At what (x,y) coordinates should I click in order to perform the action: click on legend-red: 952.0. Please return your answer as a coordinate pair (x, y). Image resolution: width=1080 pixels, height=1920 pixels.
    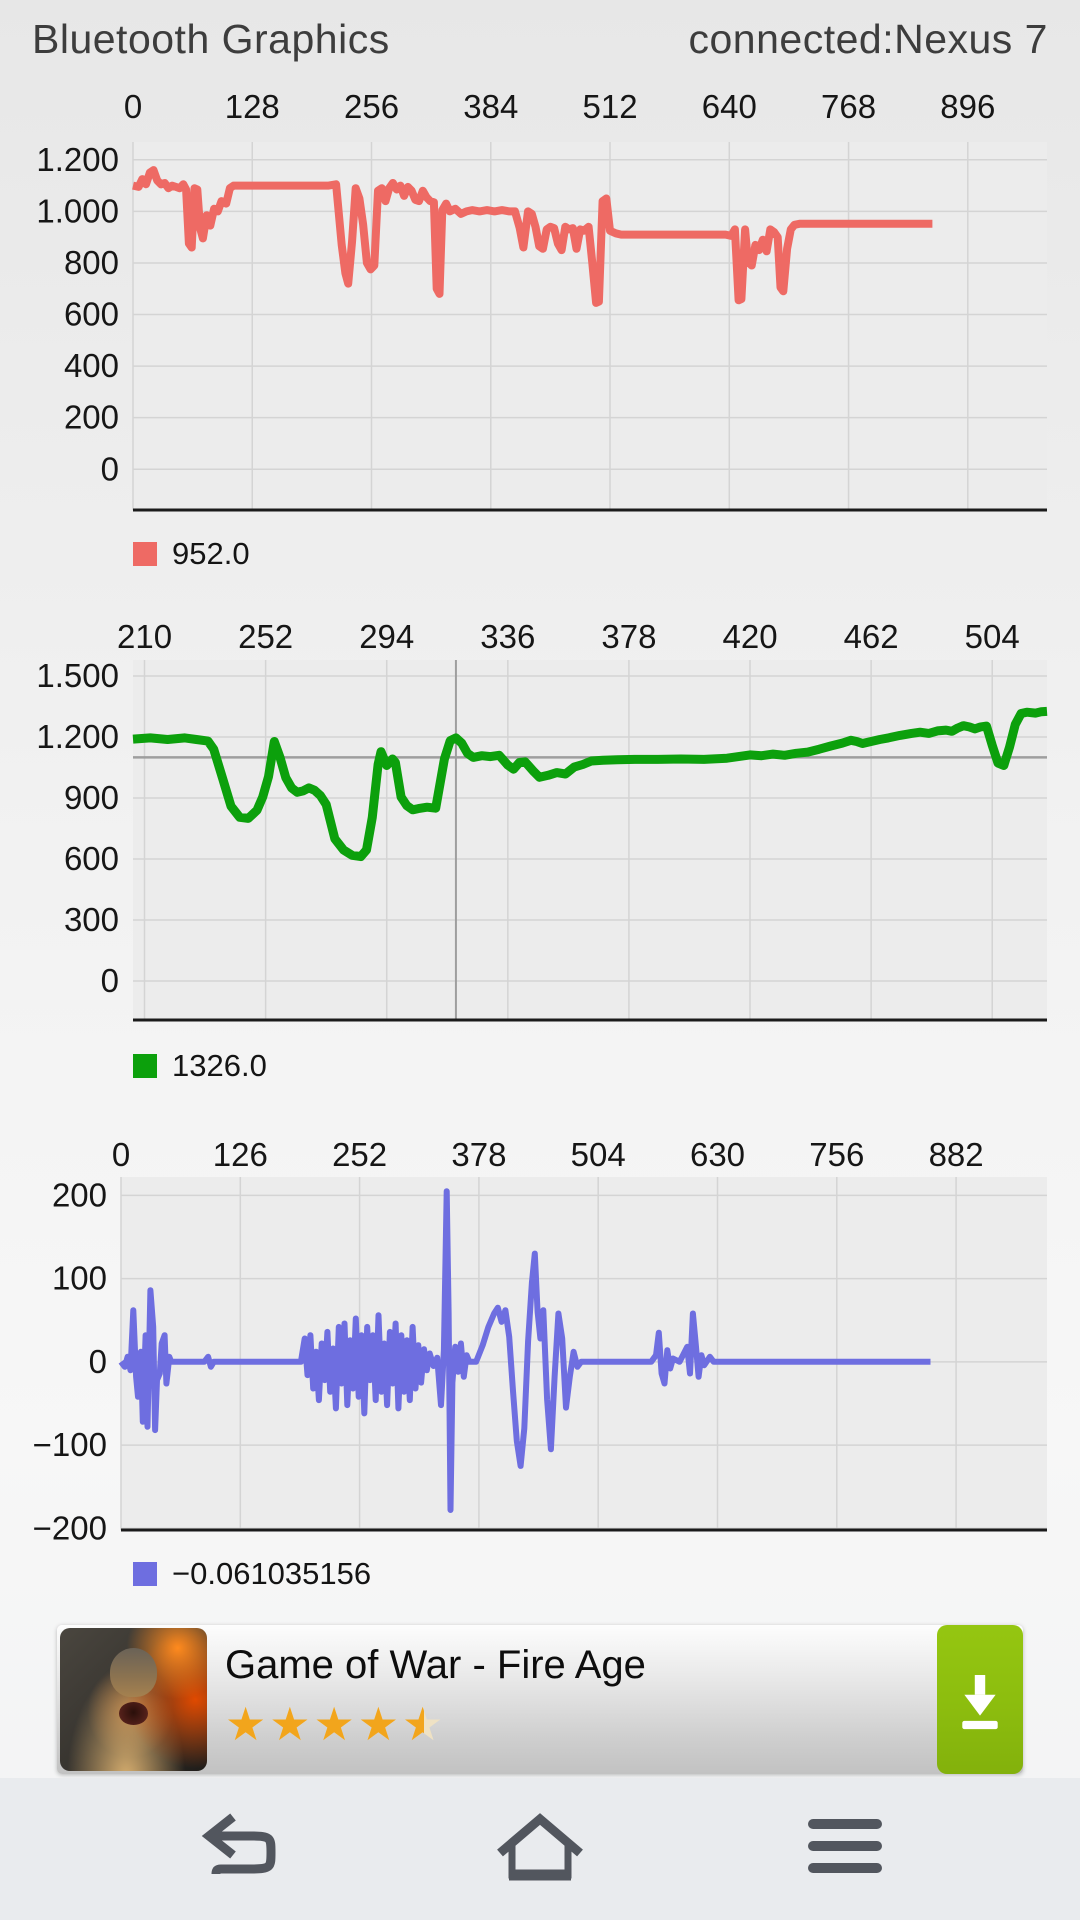
    Looking at the image, I should click on (191, 553).